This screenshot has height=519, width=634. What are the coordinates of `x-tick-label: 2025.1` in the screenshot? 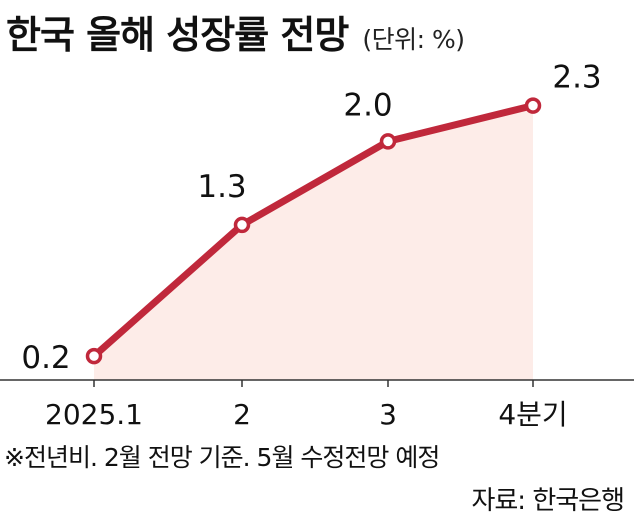 It's located at (94, 414).